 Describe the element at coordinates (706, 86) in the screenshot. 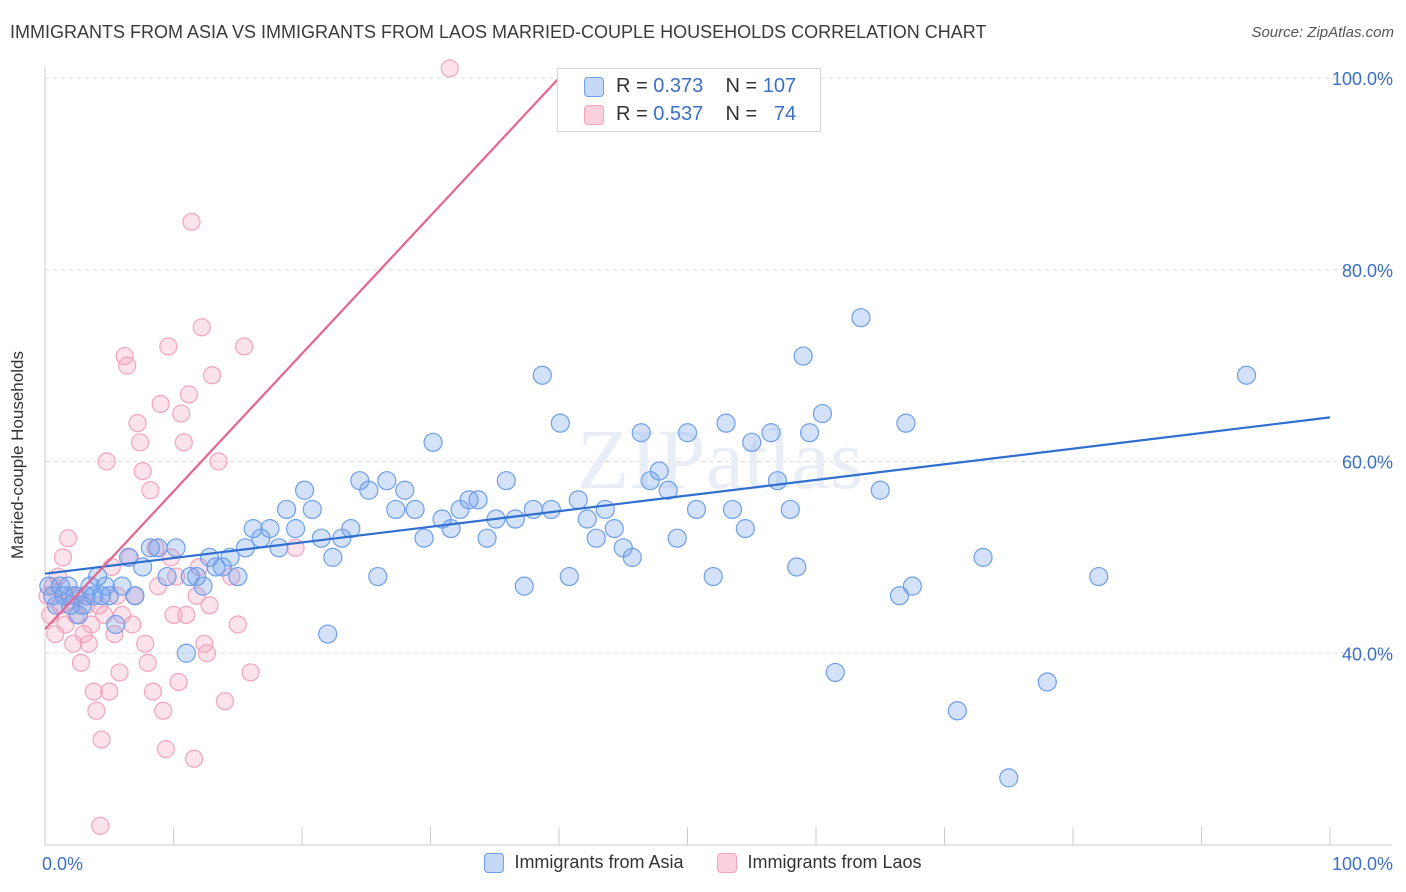

I see `asia-stats-text: R = 0.373 N = 107` at that location.